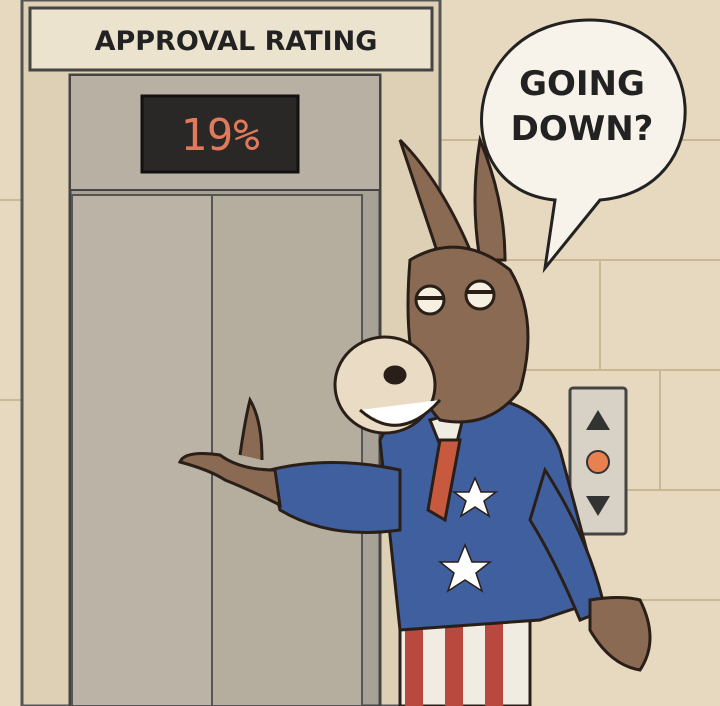 The width and height of the screenshot is (720, 706). What do you see at coordinates (236, 41) in the screenshot?
I see `sign-label: APPROVAL RATING` at bounding box center [236, 41].